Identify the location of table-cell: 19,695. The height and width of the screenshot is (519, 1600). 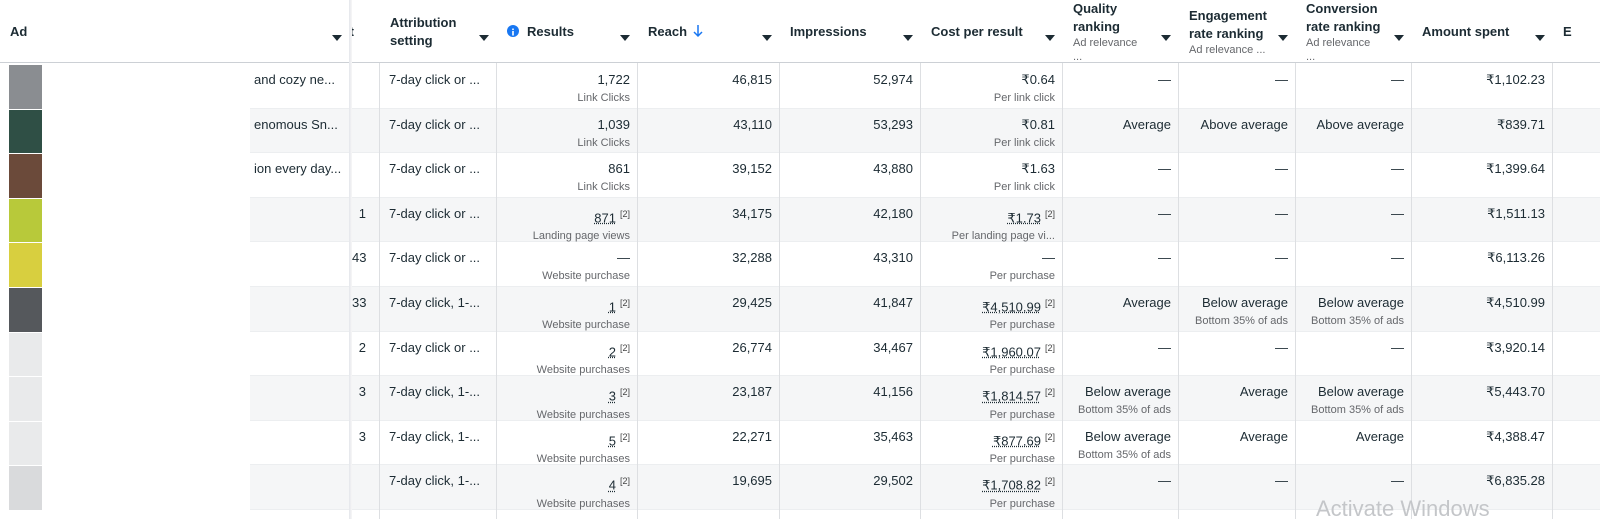
(705, 481).